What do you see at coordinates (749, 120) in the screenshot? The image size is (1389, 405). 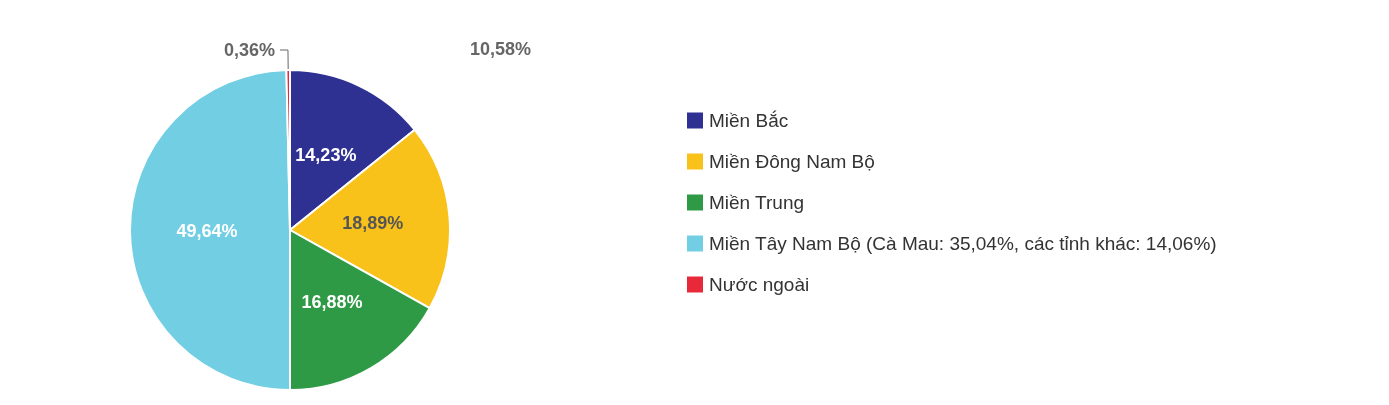 I see `legend-label: Miền Bắc` at bounding box center [749, 120].